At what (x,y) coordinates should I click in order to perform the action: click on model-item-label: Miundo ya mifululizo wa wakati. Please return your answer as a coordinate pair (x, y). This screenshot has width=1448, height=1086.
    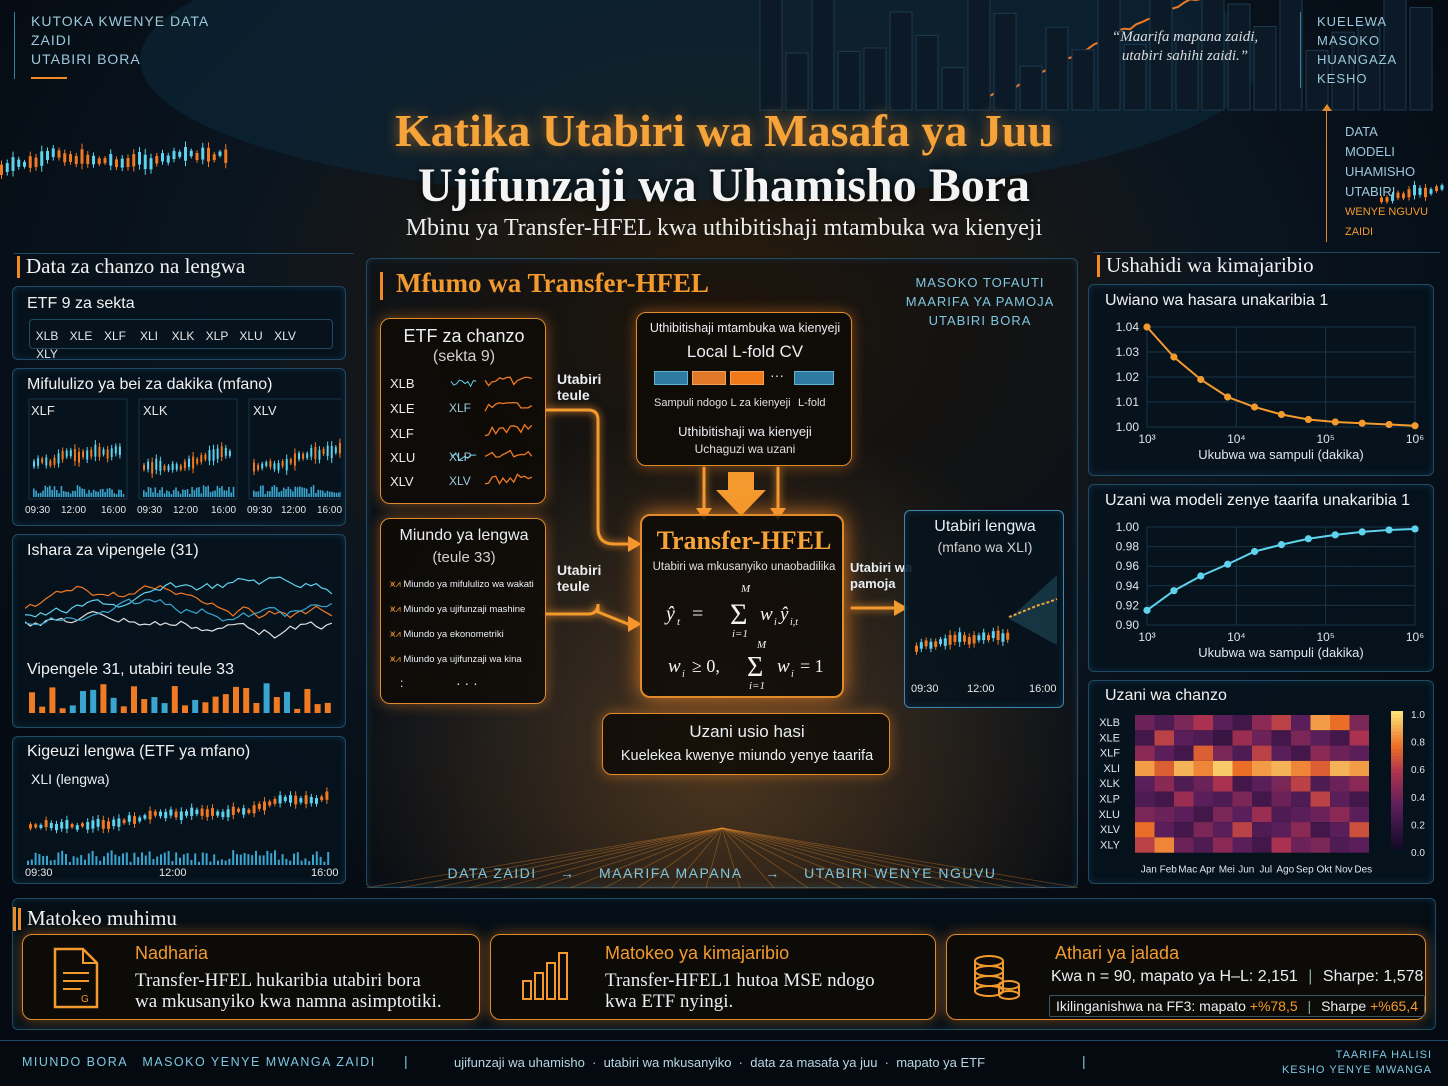
    Looking at the image, I should click on (468, 584).